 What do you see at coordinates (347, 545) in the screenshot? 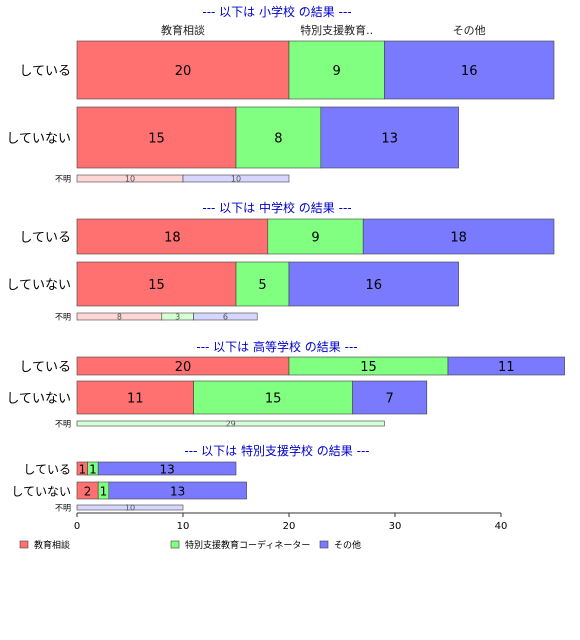
I see `legend-label: その他` at bounding box center [347, 545].